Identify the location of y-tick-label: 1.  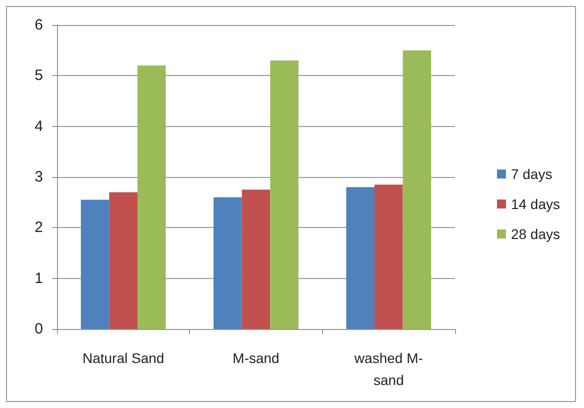
(38, 278).